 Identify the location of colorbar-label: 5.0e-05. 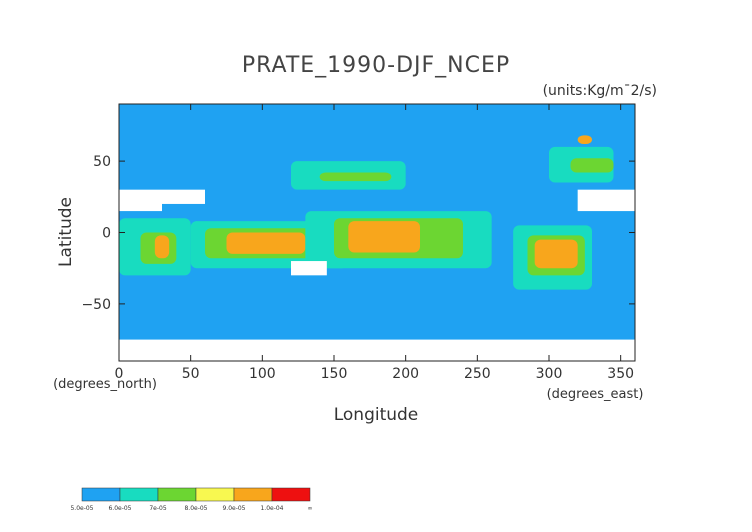
(81, 508).